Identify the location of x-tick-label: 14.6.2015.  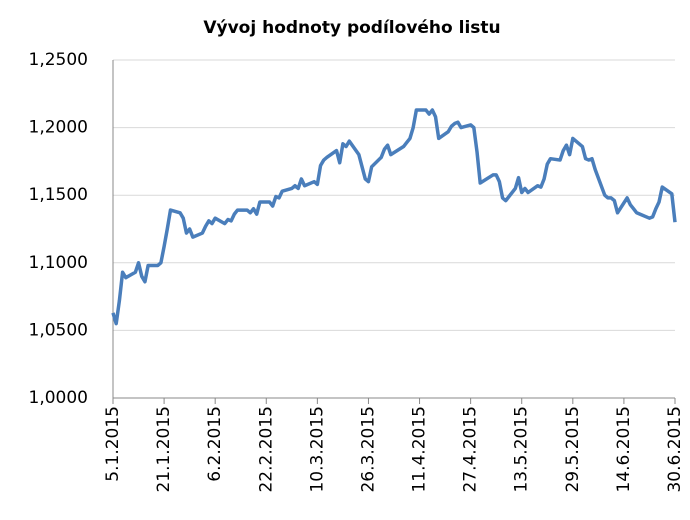
(624, 449).